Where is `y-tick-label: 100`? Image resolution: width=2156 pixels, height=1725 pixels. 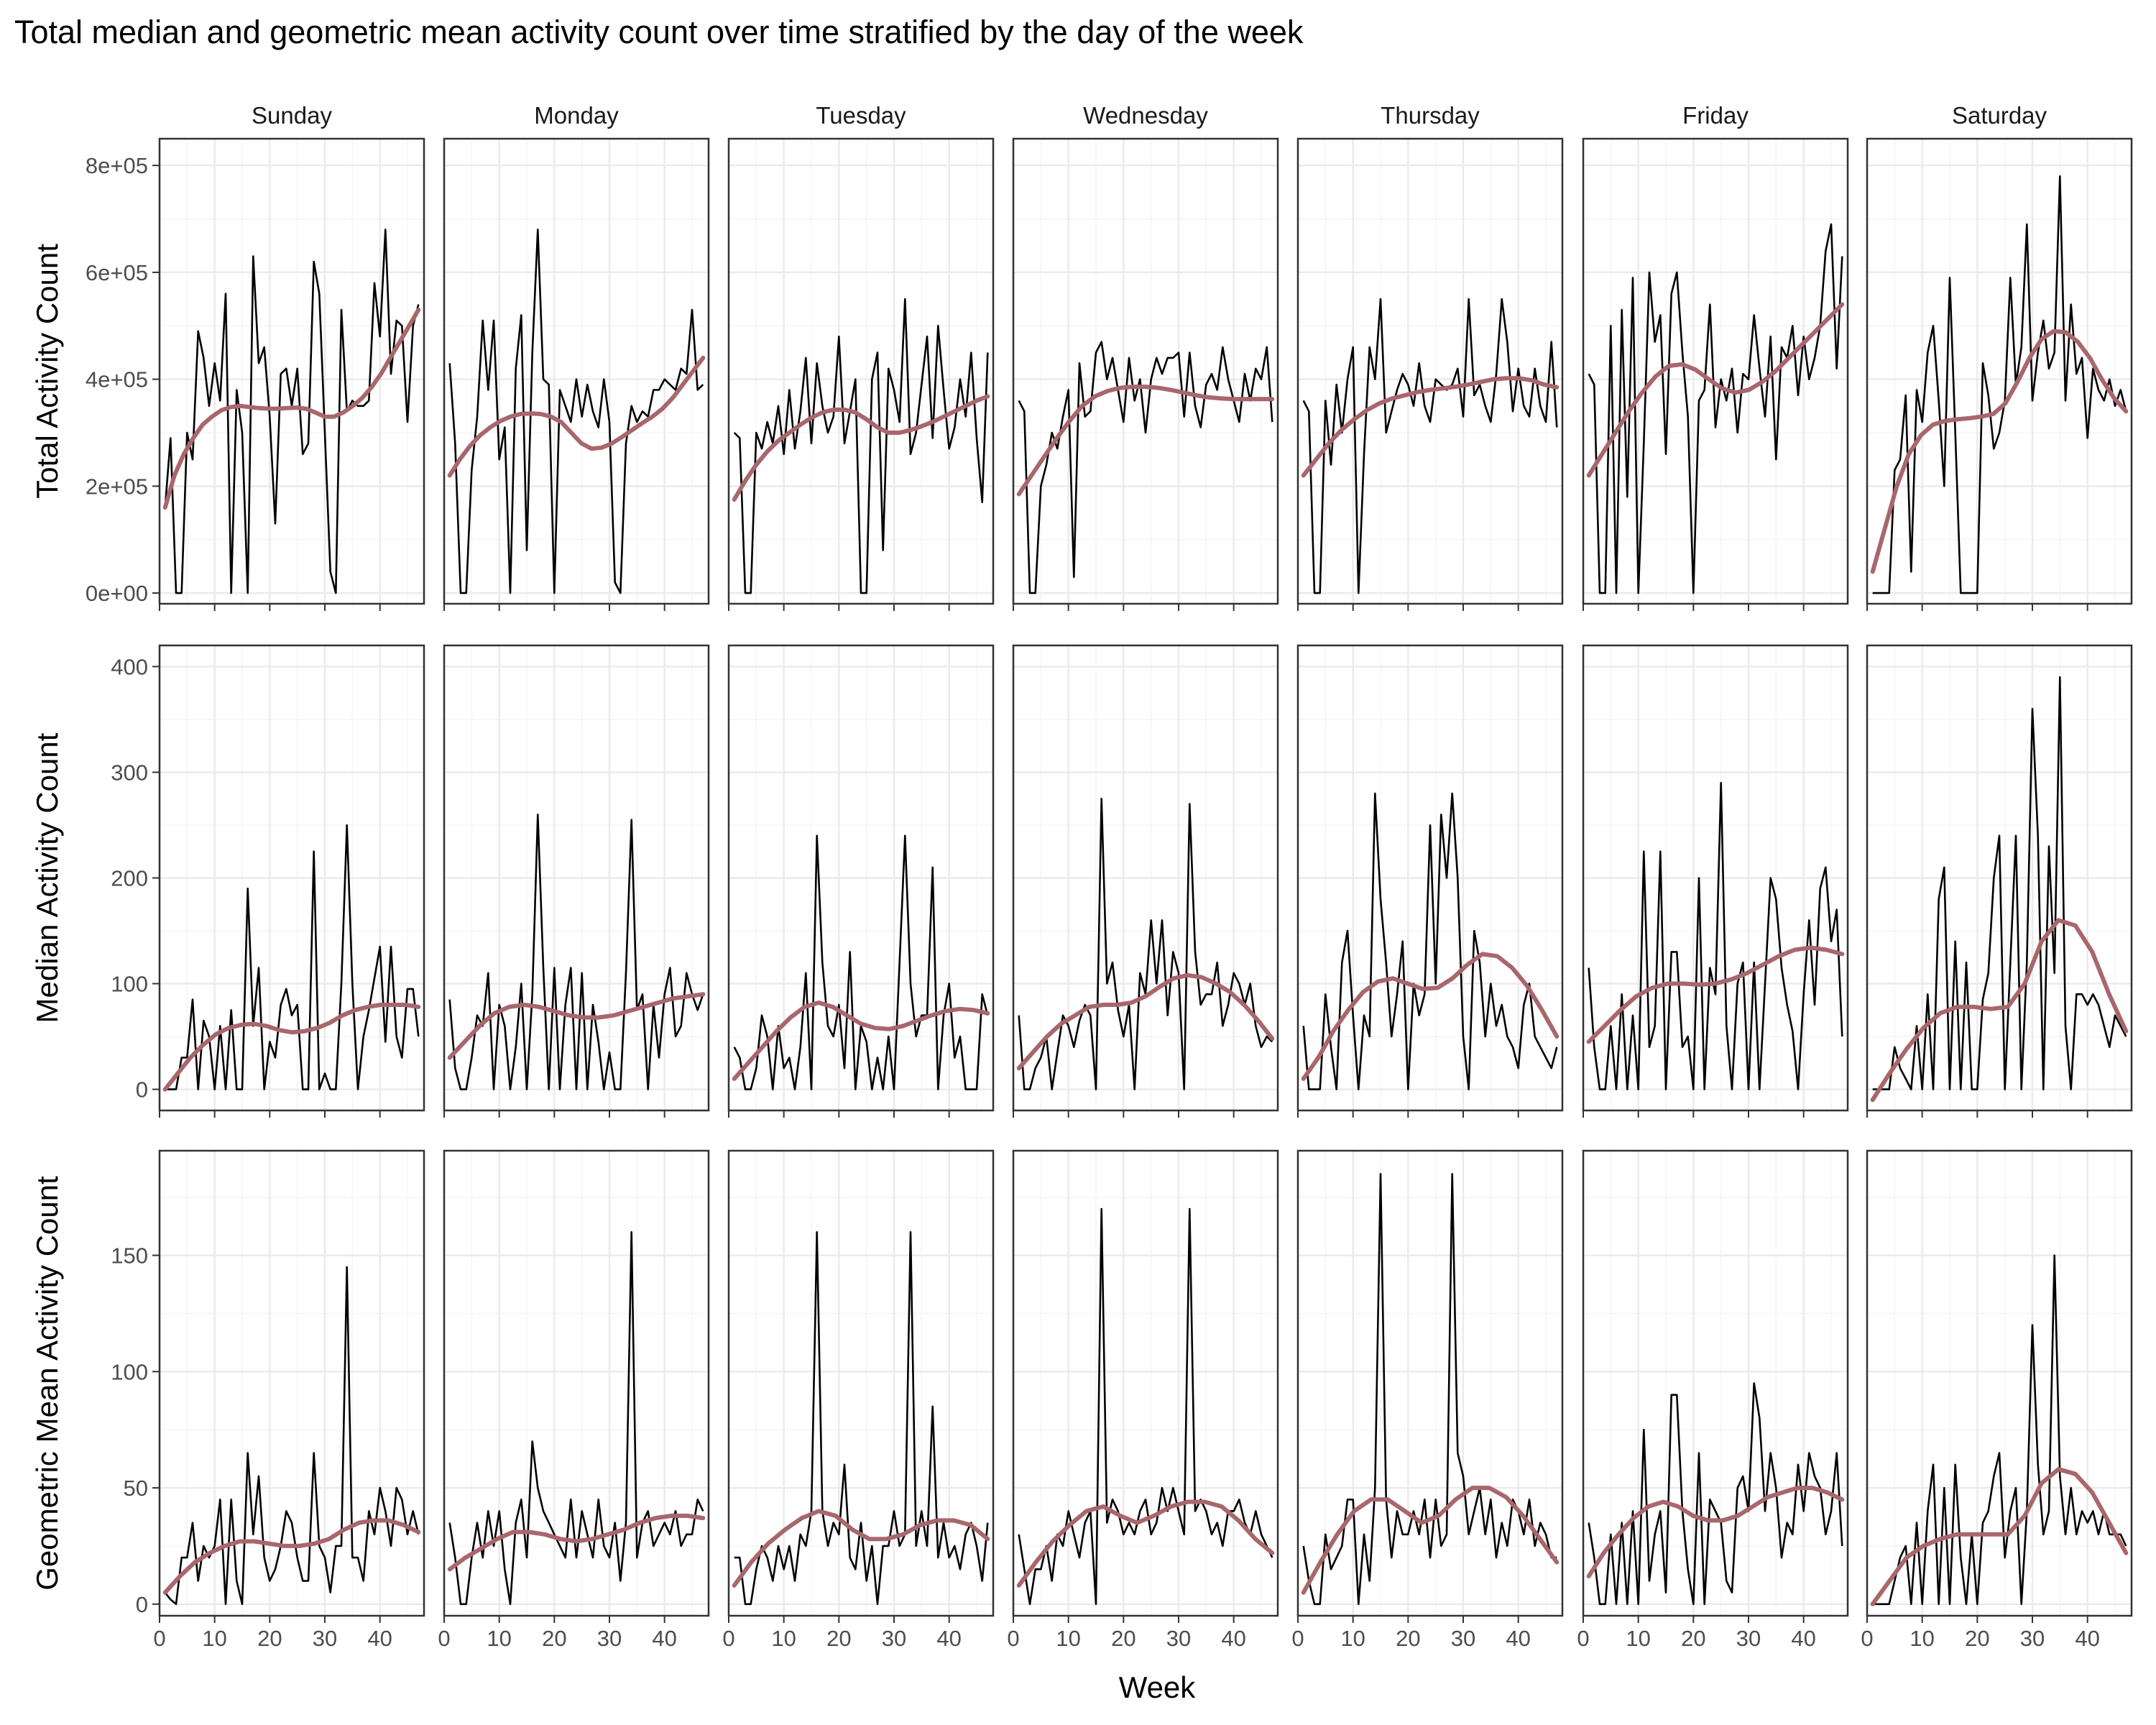 y-tick-label: 100 is located at coordinates (130, 984).